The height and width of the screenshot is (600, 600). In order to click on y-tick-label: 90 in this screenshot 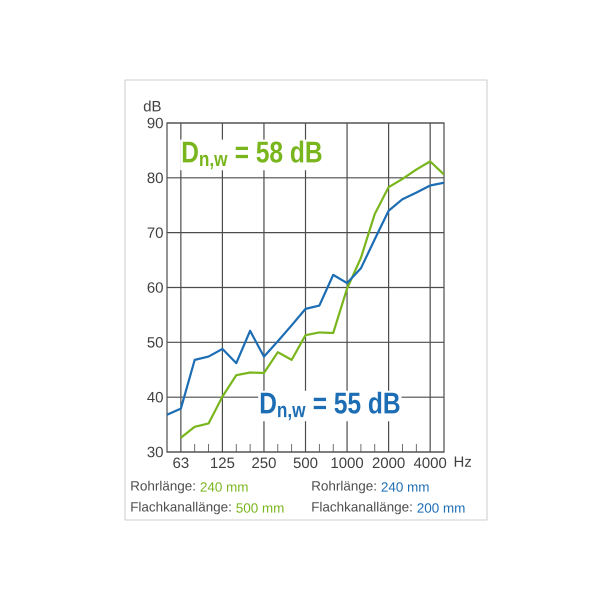, I will do `click(155, 123)`.